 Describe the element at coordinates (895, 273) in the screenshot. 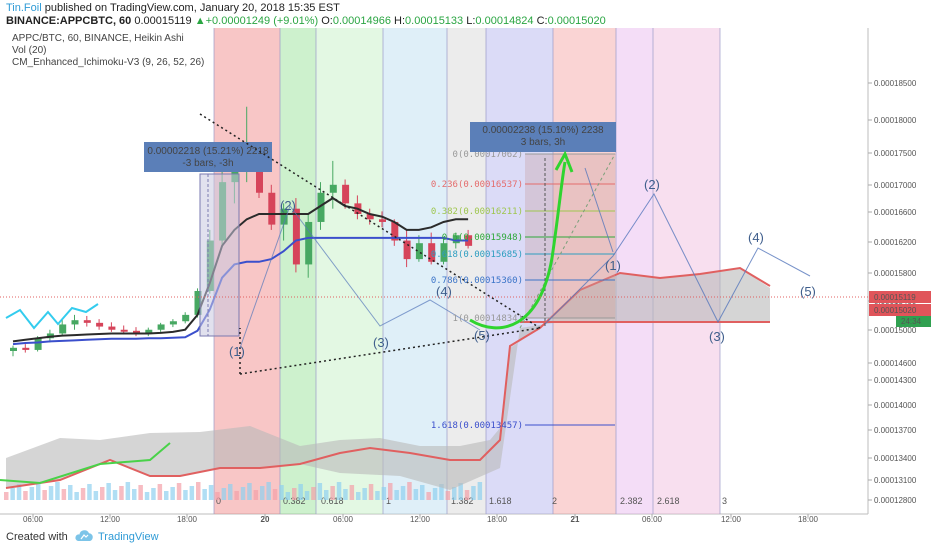

I see `price-tick-label: 0.00015800` at that location.